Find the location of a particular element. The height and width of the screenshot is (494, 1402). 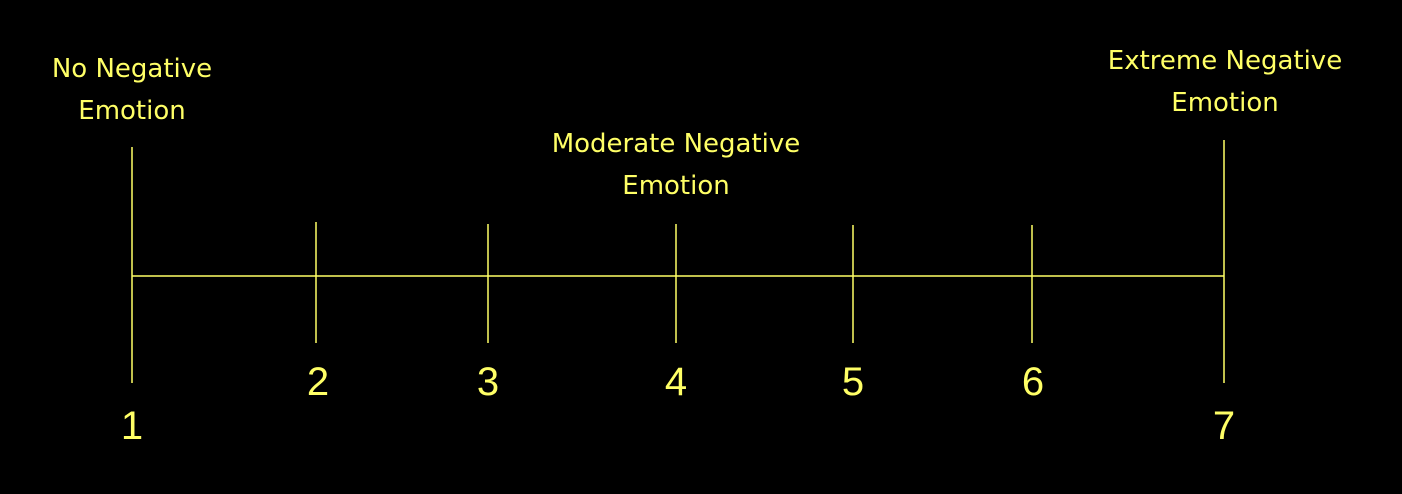

scale-value-2: 2 is located at coordinates (318, 382).